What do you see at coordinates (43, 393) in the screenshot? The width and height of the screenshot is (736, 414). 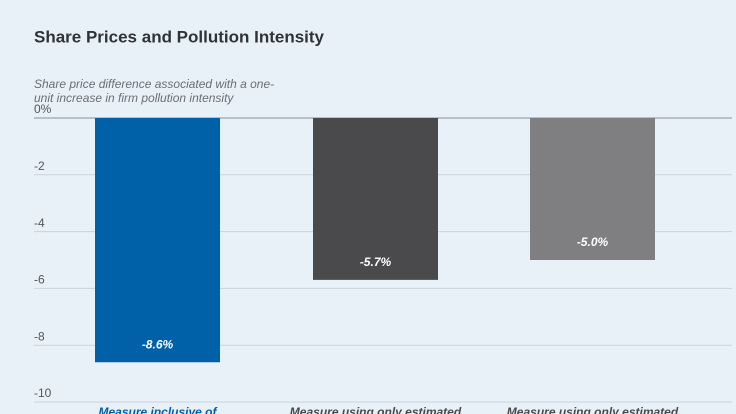 I see `y-tick-label: -10` at bounding box center [43, 393].